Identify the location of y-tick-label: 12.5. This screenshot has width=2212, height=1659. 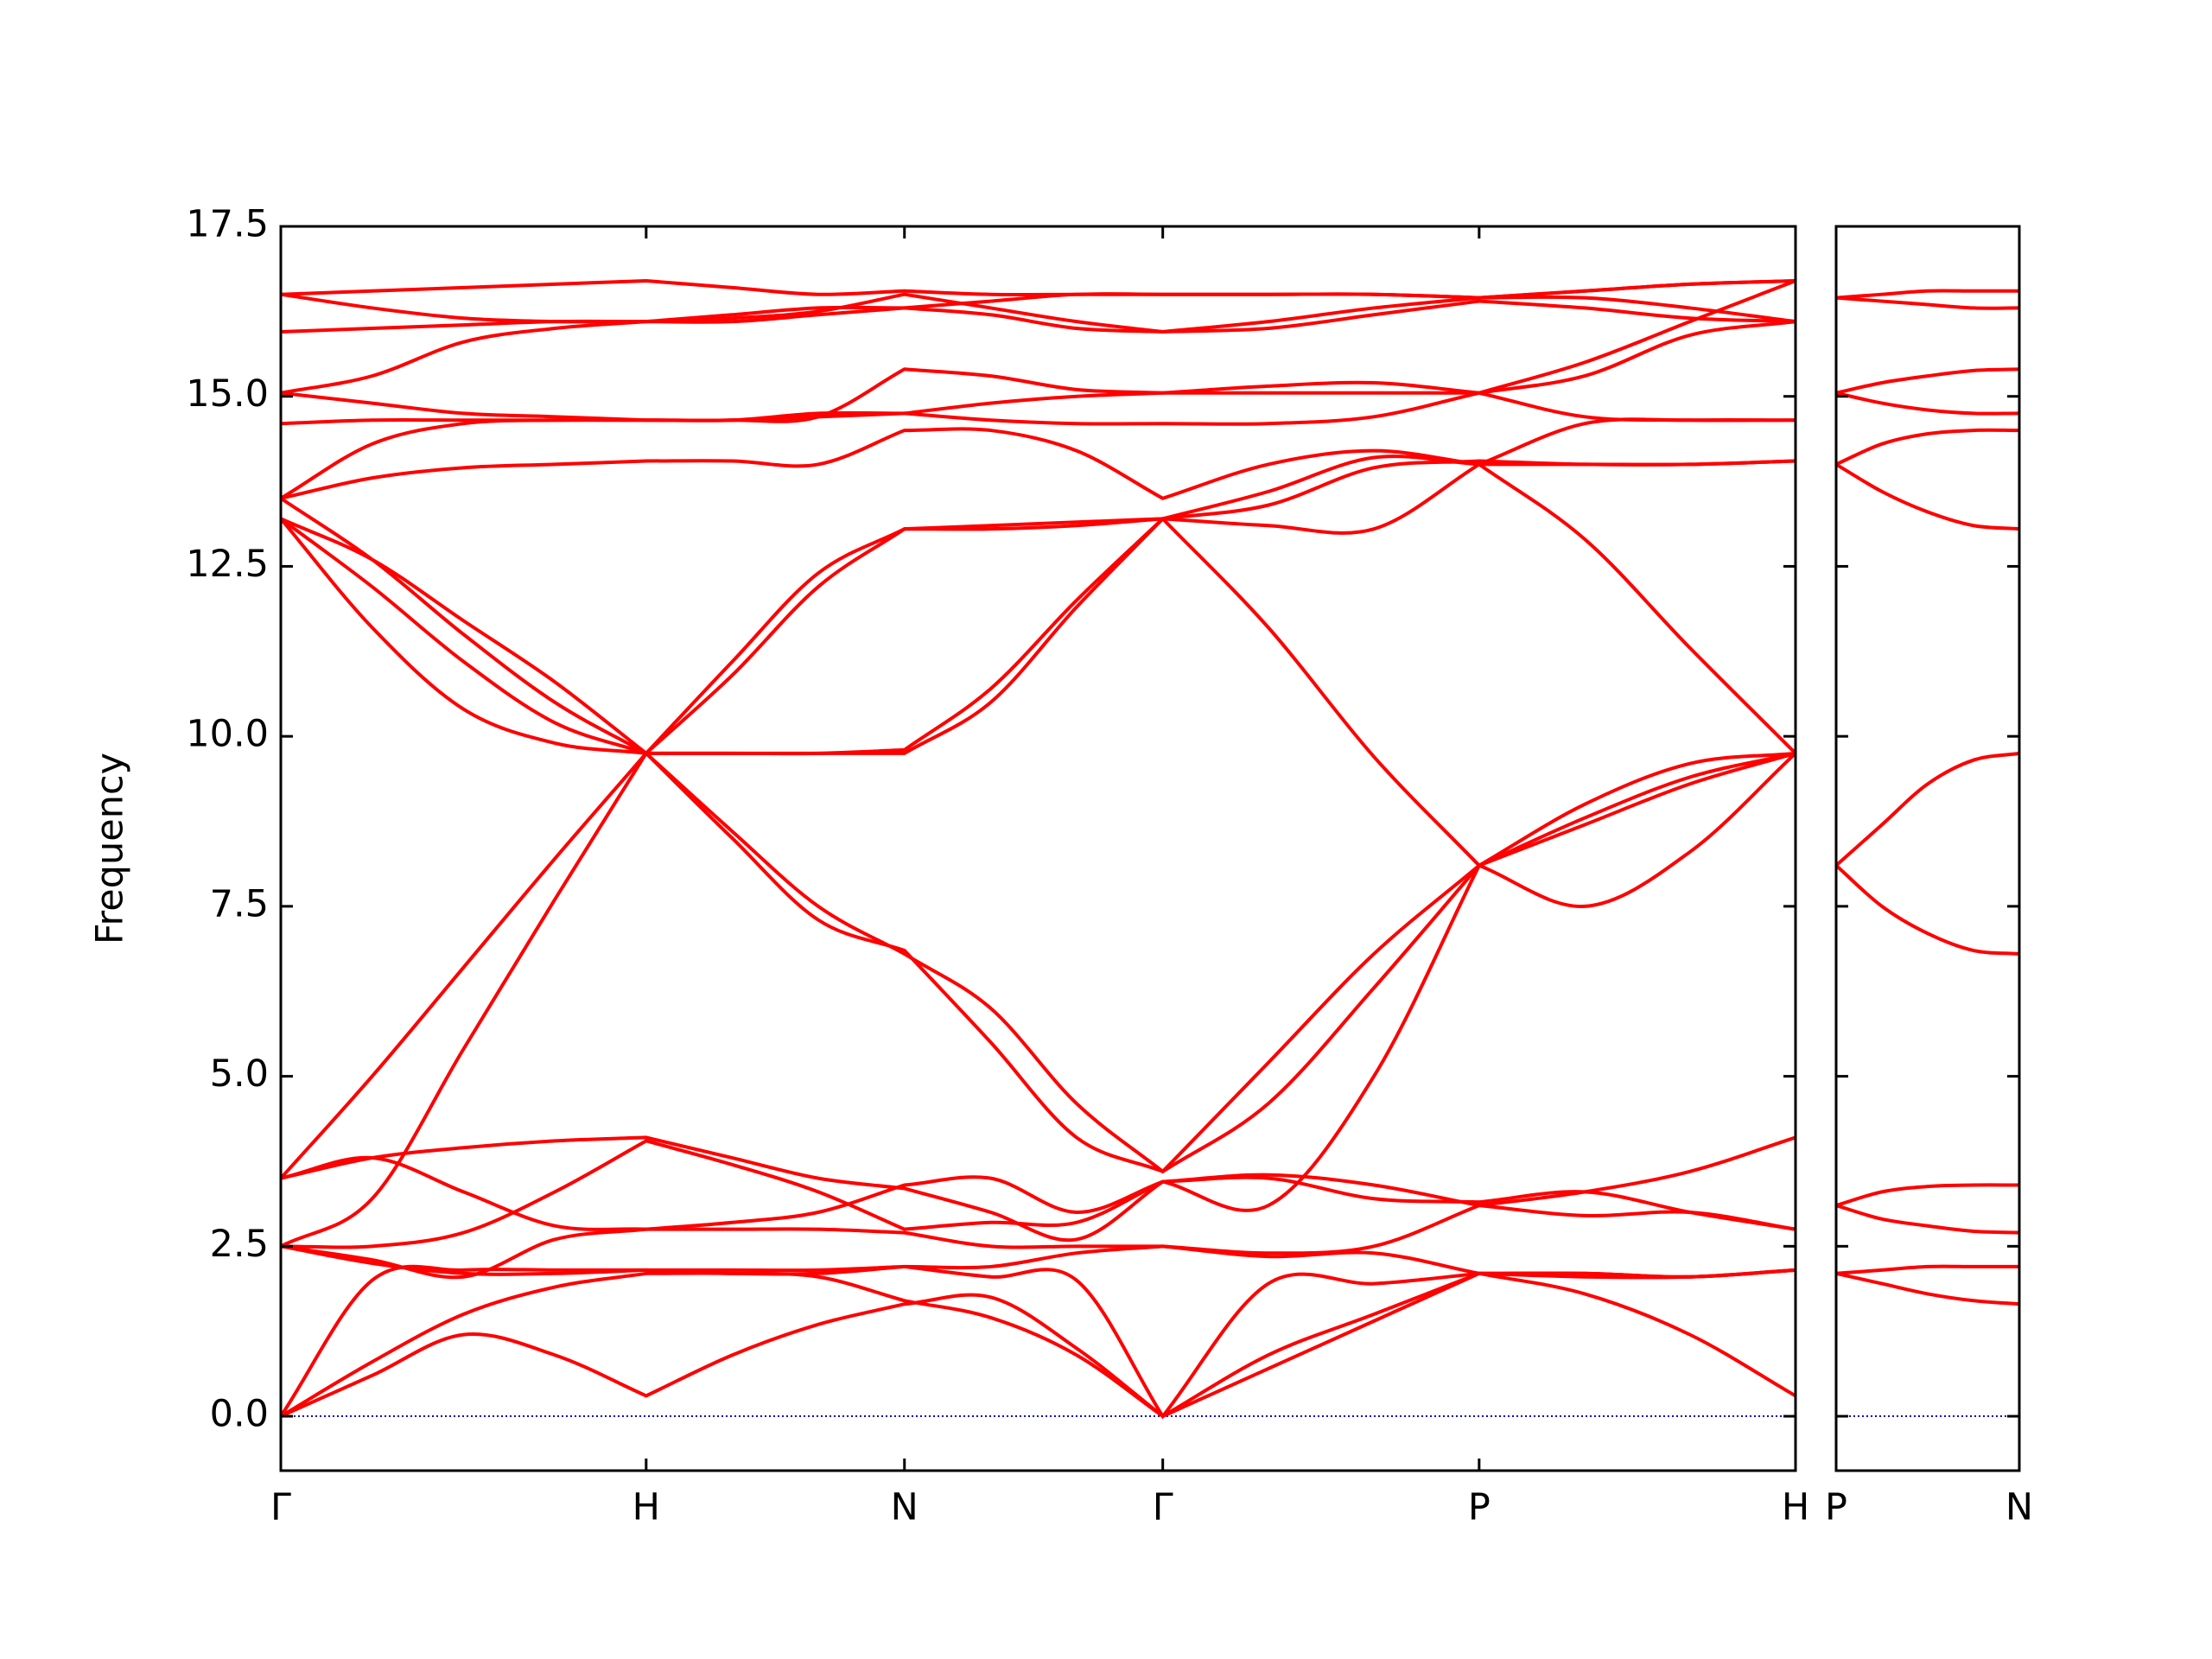
(227, 564).